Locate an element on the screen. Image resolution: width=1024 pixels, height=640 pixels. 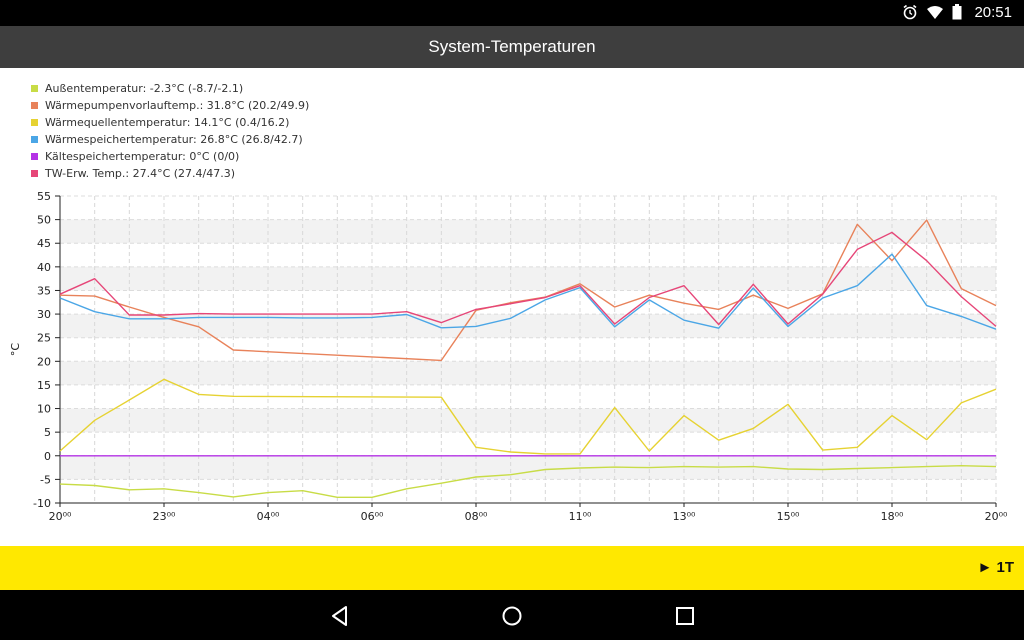
x-tick-label: 13⁰⁰ is located at coordinates (684, 516).